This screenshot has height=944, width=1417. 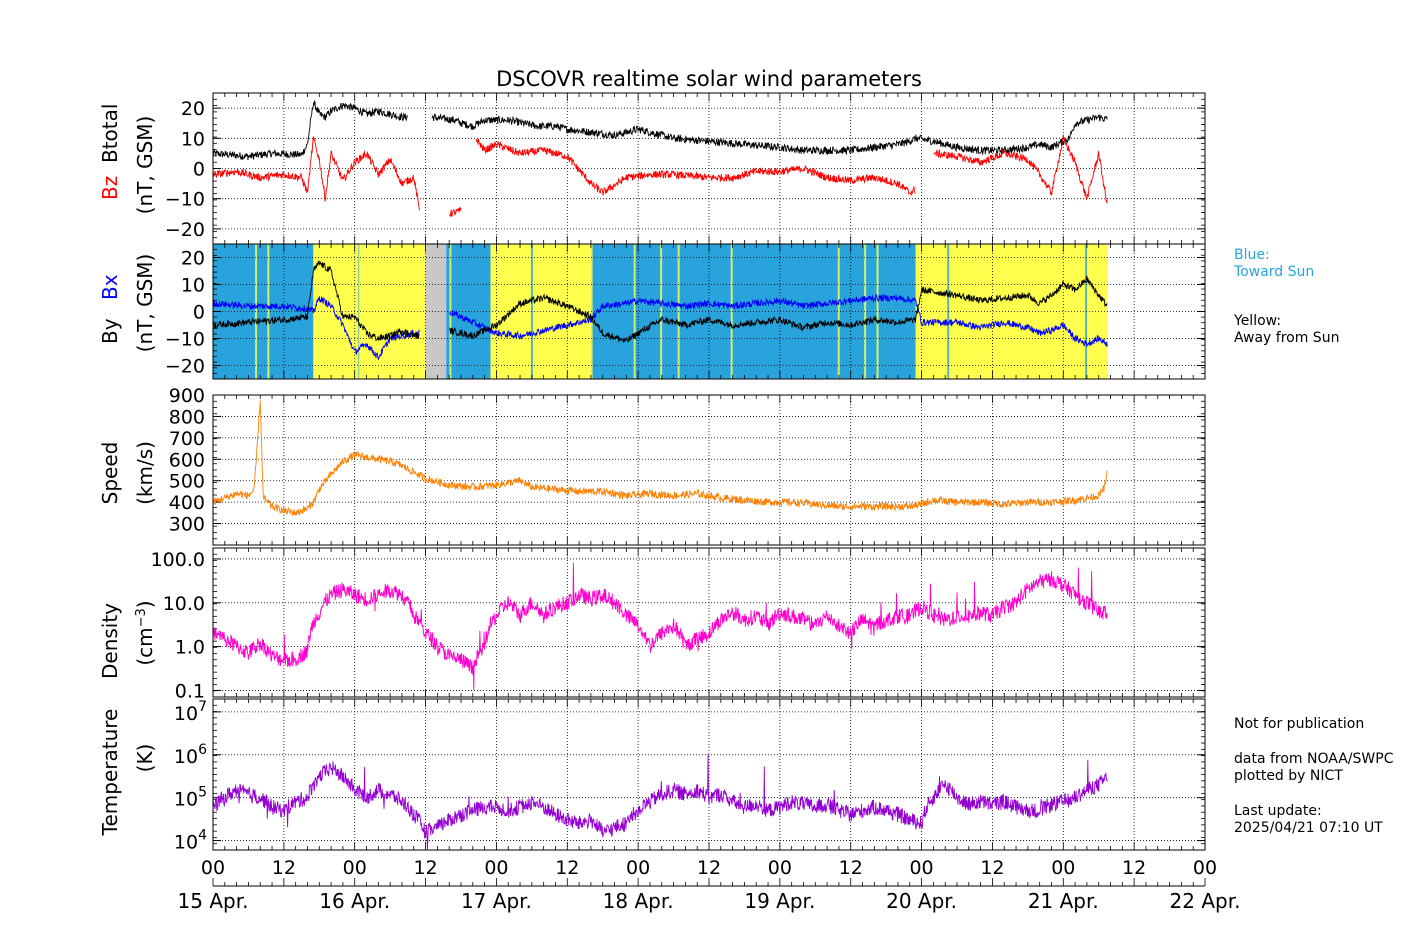 What do you see at coordinates (190, 691) in the screenshot?
I see `y-tick-label: 0.1` at bounding box center [190, 691].